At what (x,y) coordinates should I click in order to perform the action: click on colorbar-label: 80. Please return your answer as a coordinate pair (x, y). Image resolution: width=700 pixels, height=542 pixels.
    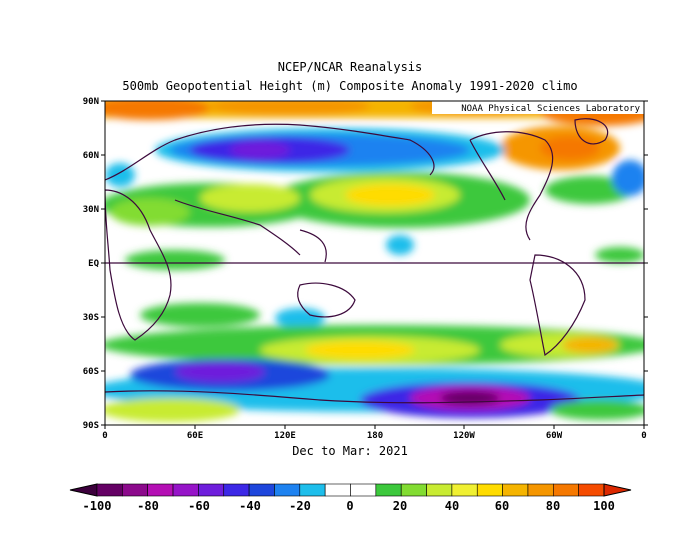
    Looking at the image, I should click on (553, 506).